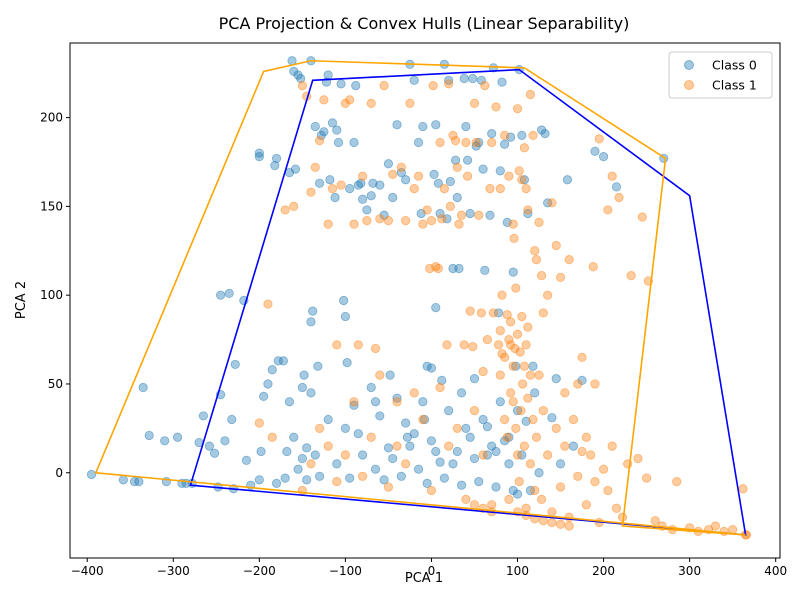 This screenshot has height=600, width=800. Describe the element at coordinates (55, 295) in the screenshot. I see `y-axis: 0 50 100 150 200` at that location.